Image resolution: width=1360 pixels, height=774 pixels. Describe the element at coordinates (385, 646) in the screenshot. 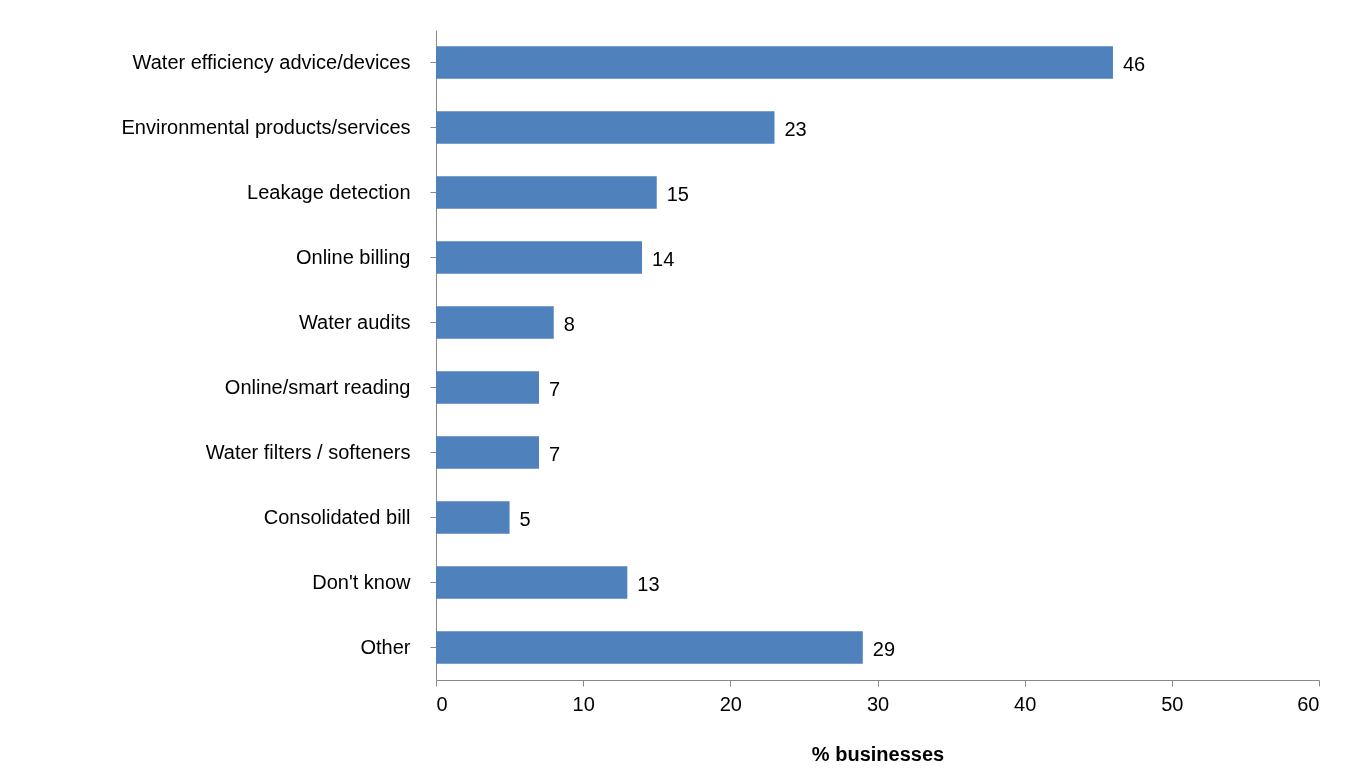

I see `y-tick-label: Other` at that location.